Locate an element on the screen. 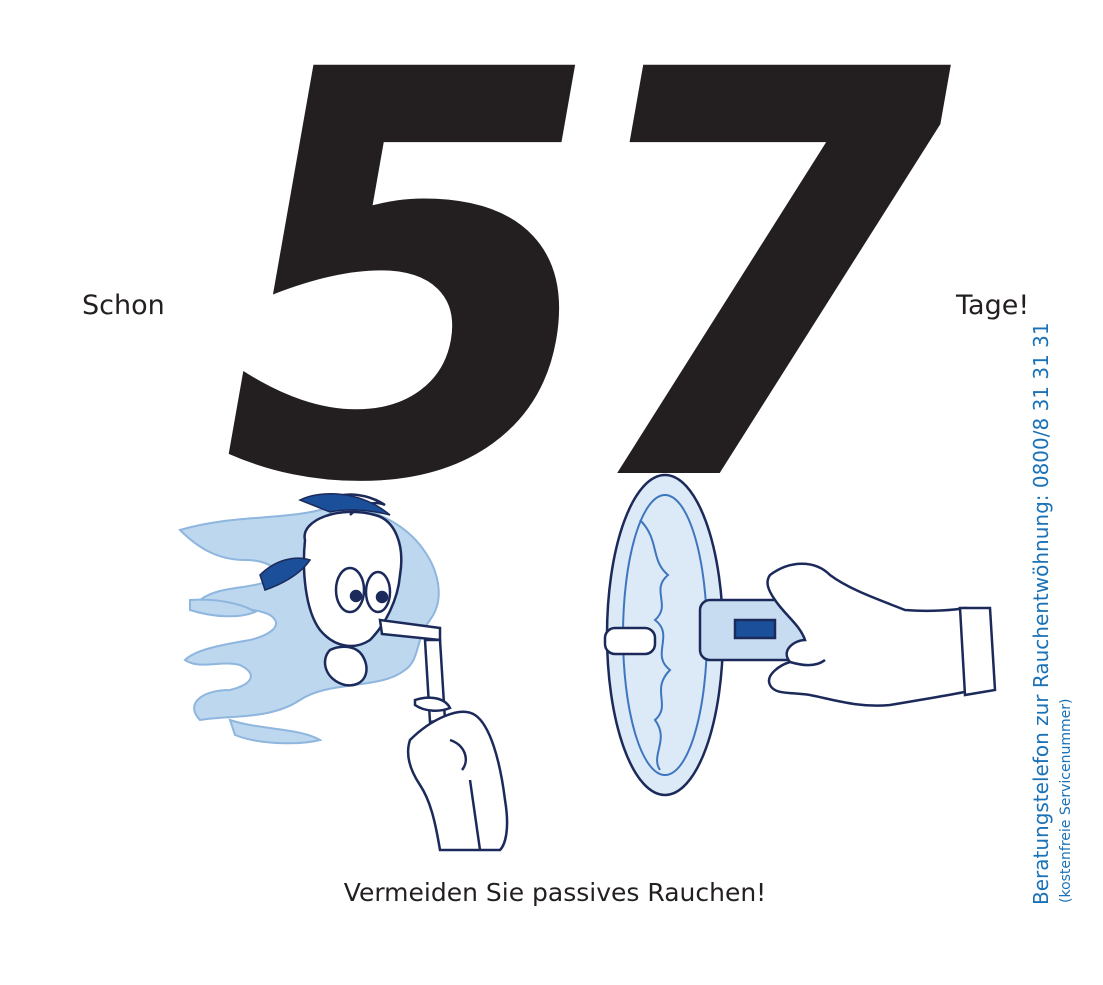 The image size is (1103, 985). smoker-hand-icon is located at coordinates (457, 745).